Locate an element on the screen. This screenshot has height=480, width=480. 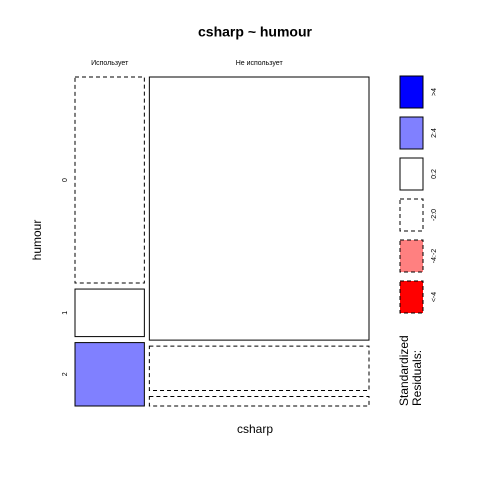
column-label: Не использует is located at coordinates (260, 63).